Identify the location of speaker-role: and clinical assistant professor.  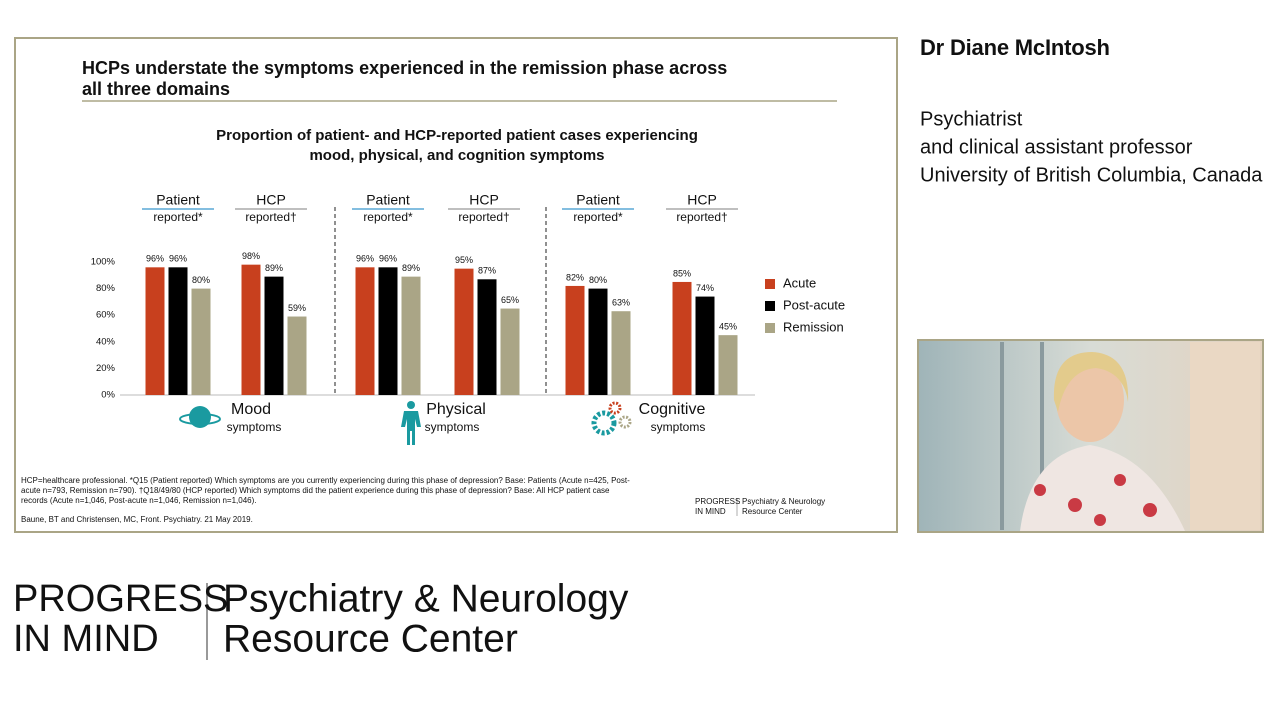
(1056, 147).